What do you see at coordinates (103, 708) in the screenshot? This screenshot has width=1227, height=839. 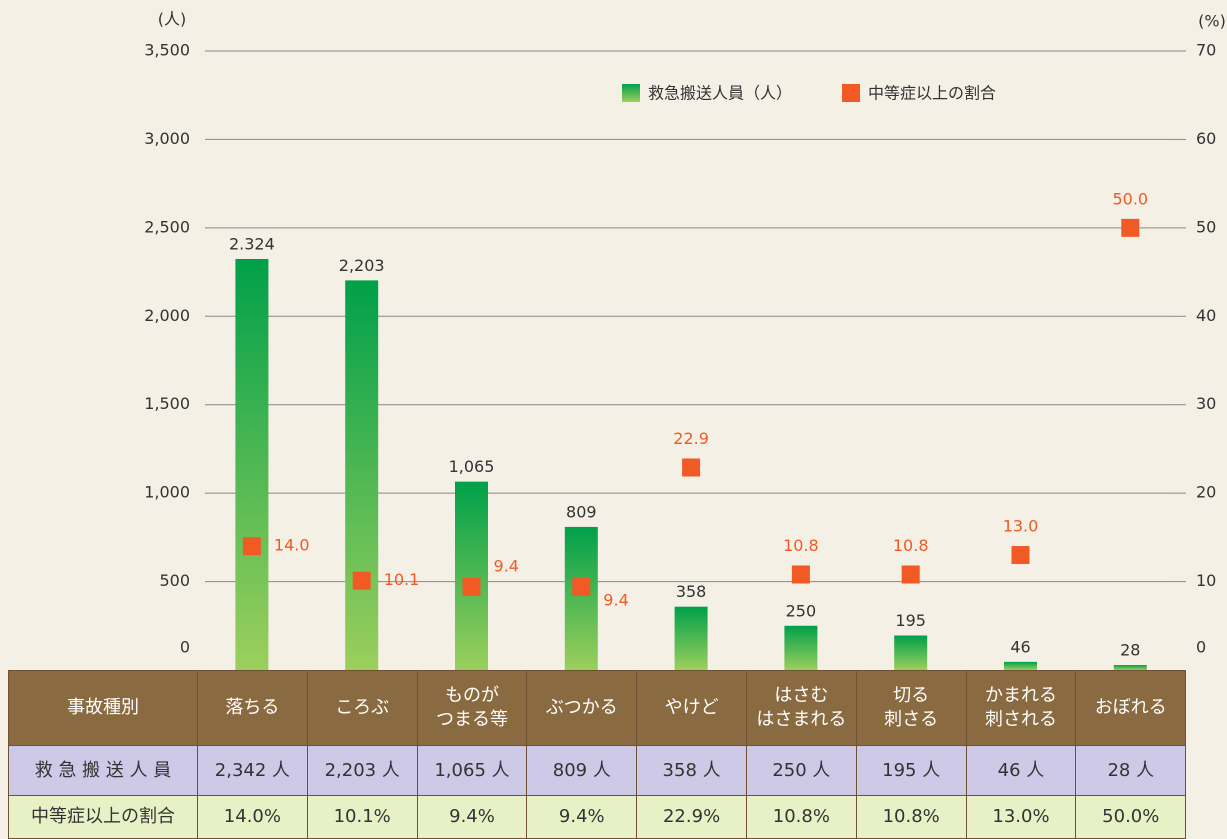 I see `table-header: 事故種別` at bounding box center [103, 708].